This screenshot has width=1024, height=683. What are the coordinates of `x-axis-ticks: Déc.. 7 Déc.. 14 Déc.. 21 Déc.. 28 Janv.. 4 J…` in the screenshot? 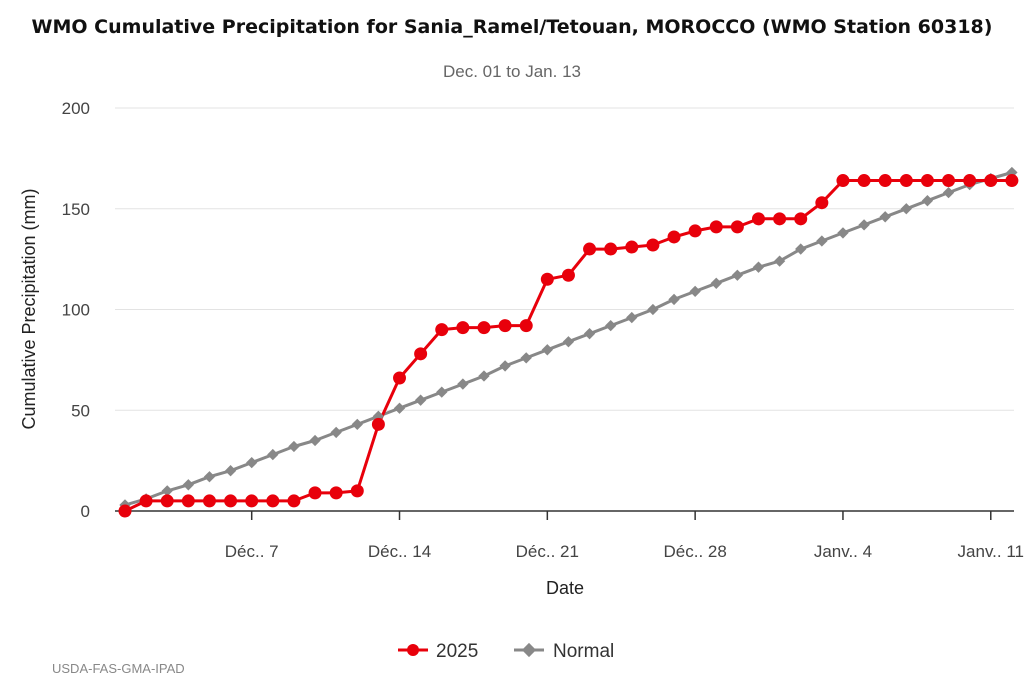 It's located at (624, 536).